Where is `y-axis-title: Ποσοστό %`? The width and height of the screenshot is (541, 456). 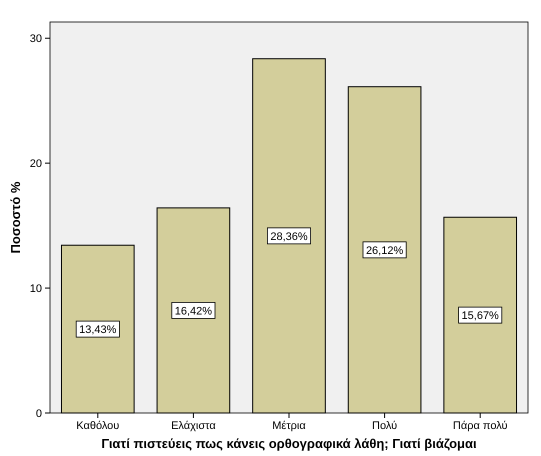
y-axis-title: Ποσοστό % is located at coordinates (15, 217).